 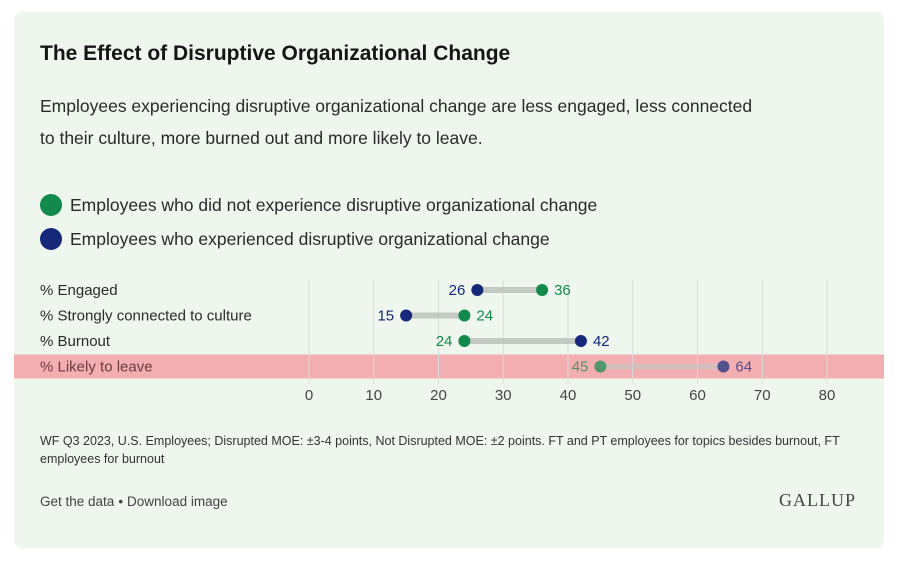 What do you see at coordinates (309, 395) in the screenshot?
I see `x-tick-label: 0` at bounding box center [309, 395].